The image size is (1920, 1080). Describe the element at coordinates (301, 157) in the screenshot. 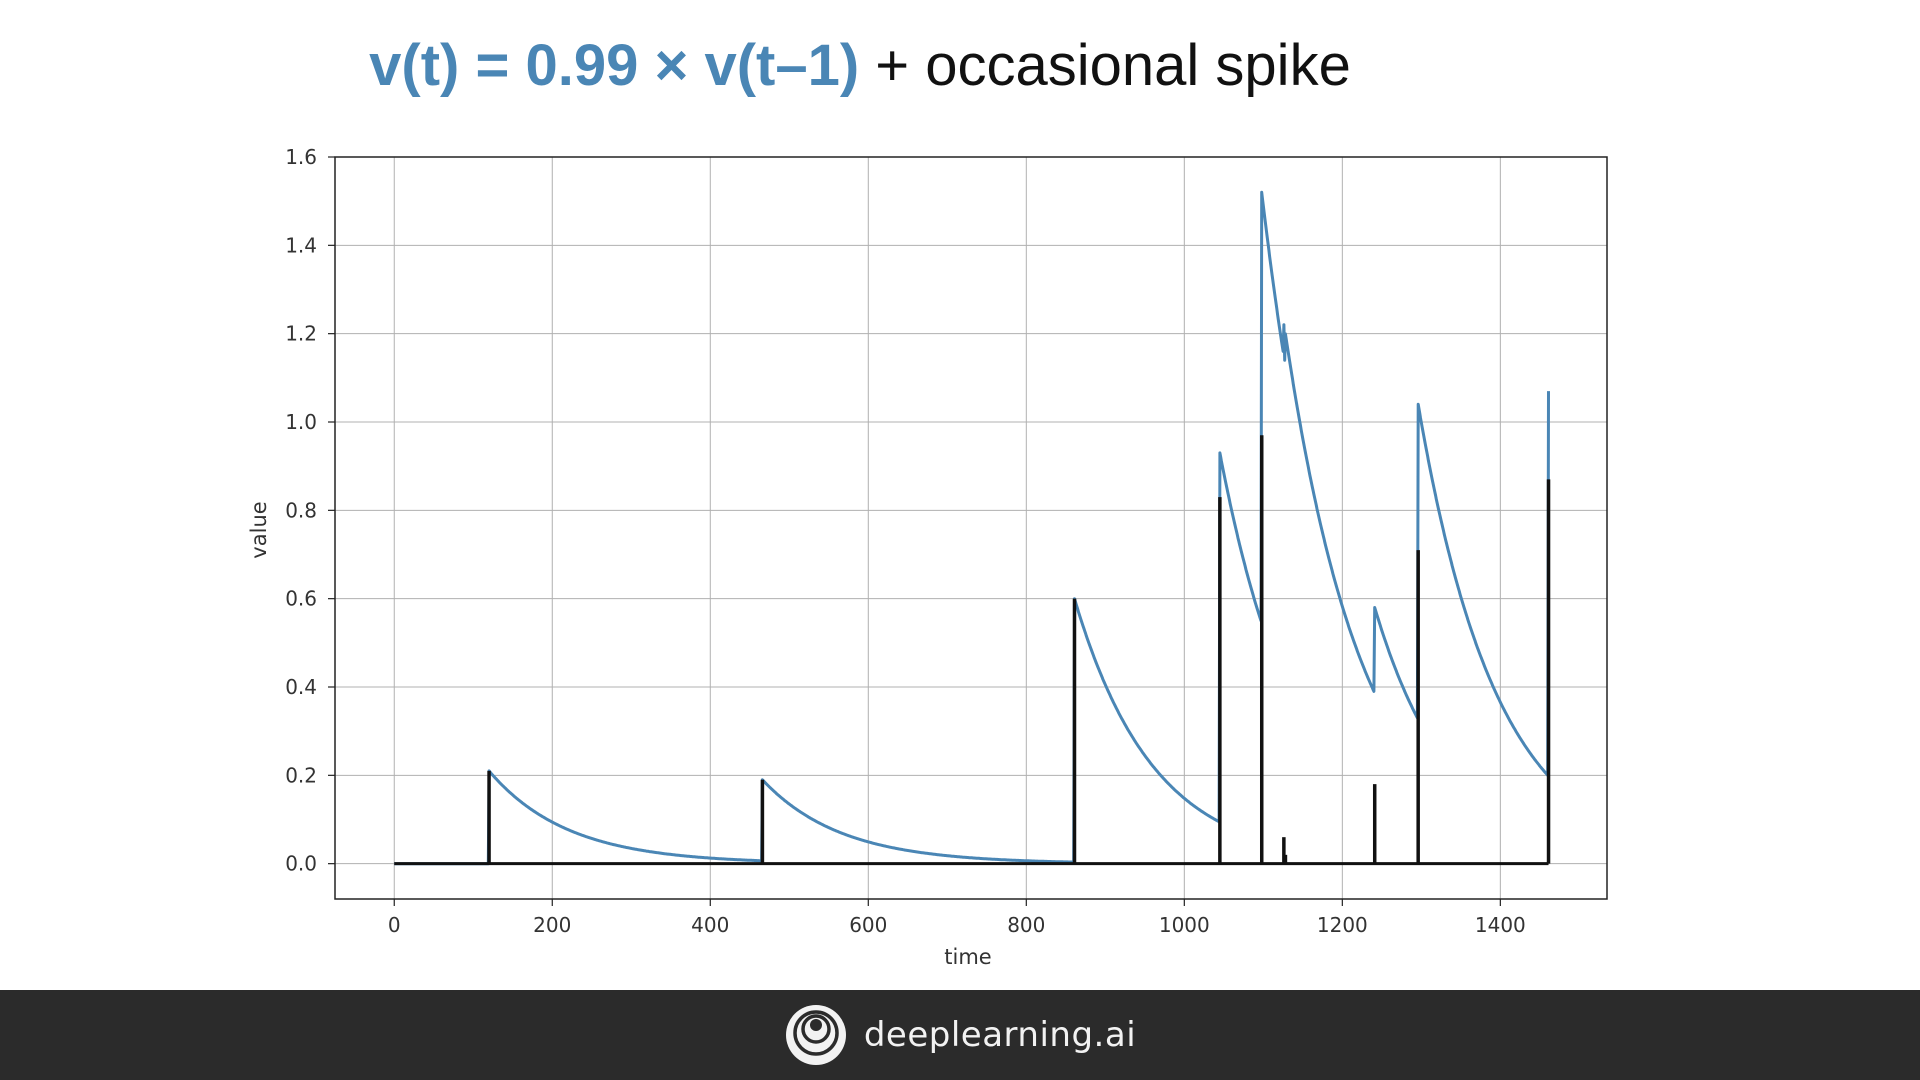

I see `y-tick-label: 1.6` at that location.